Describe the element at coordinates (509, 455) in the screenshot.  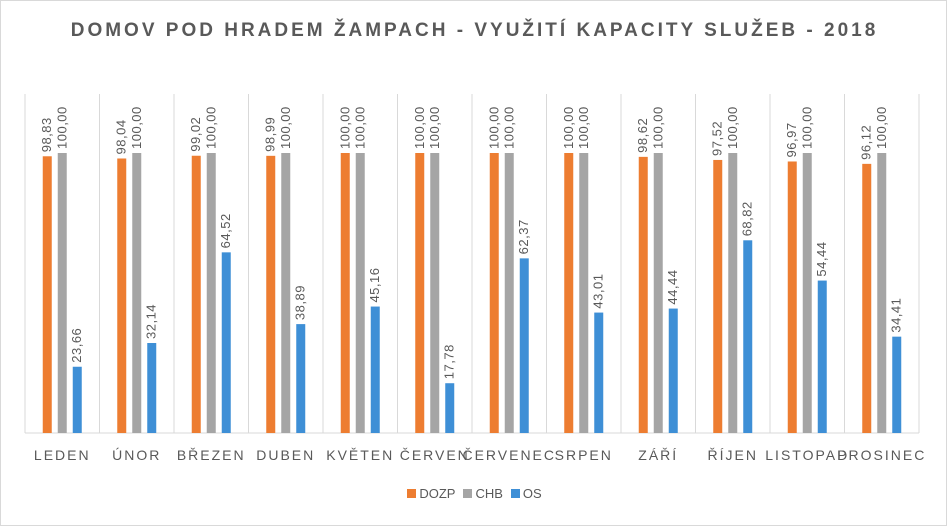
I see `x-tick-label: ČERVENEC` at that location.